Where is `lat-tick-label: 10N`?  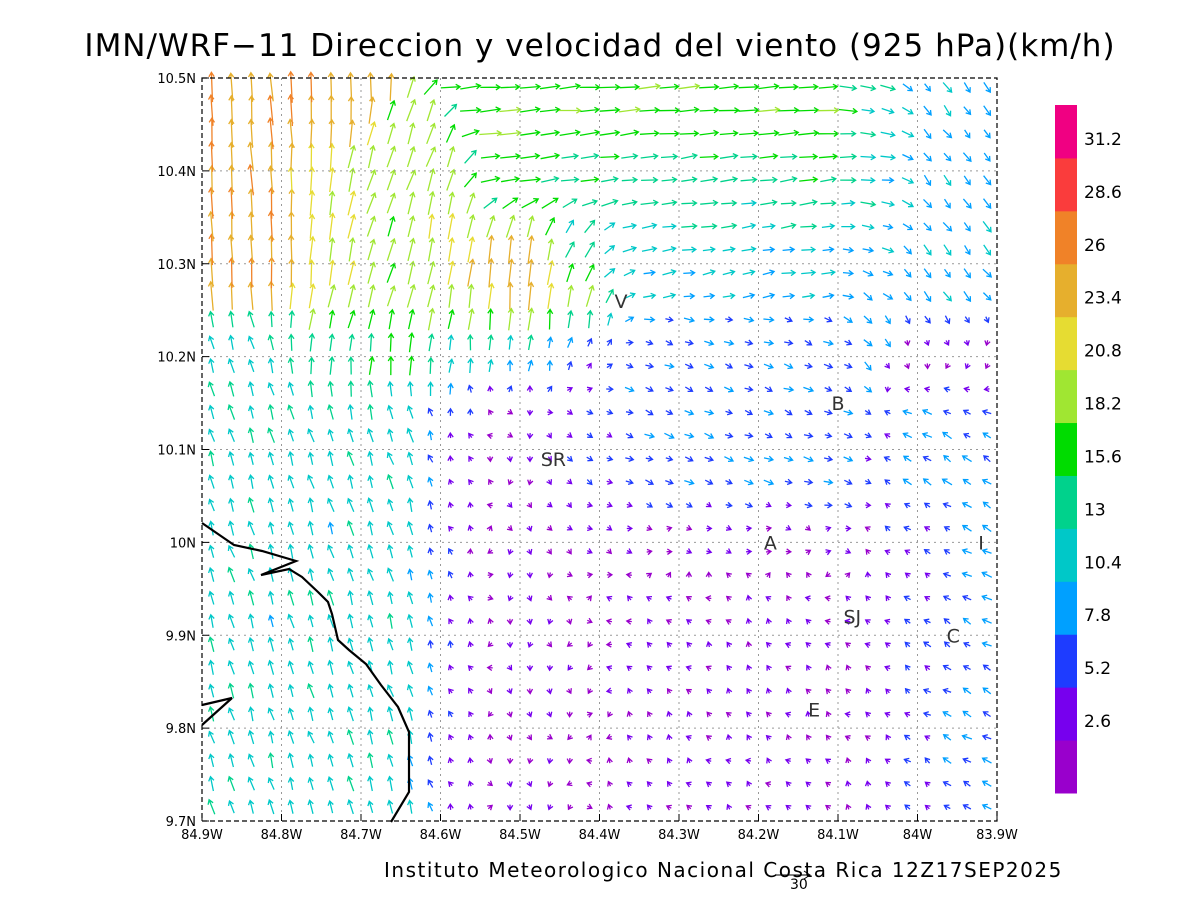
lat-tick-label: 10N is located at coordinates (183, 543).